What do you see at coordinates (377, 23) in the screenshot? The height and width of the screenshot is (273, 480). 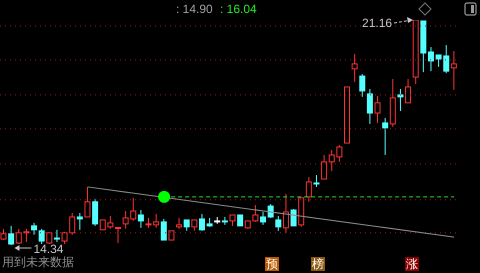 I see `annotation: 21.16` at bounding box center [377, 23].